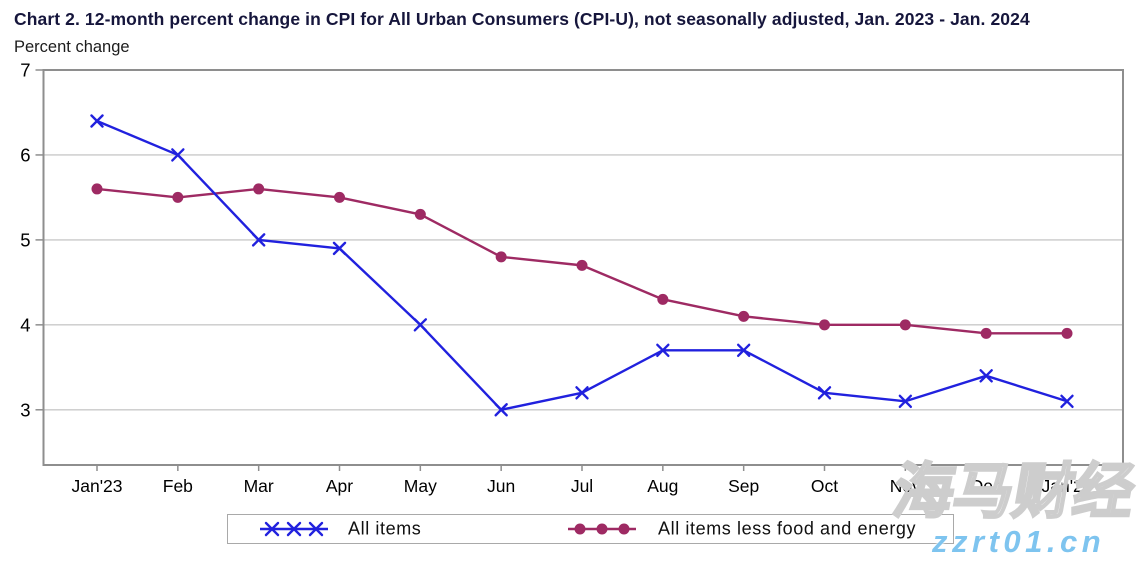  What do you see at coordinates (824, 486) in the screenshot?
I see `x-tick-label-Oct: Oct` at bounding box center [824, 486].